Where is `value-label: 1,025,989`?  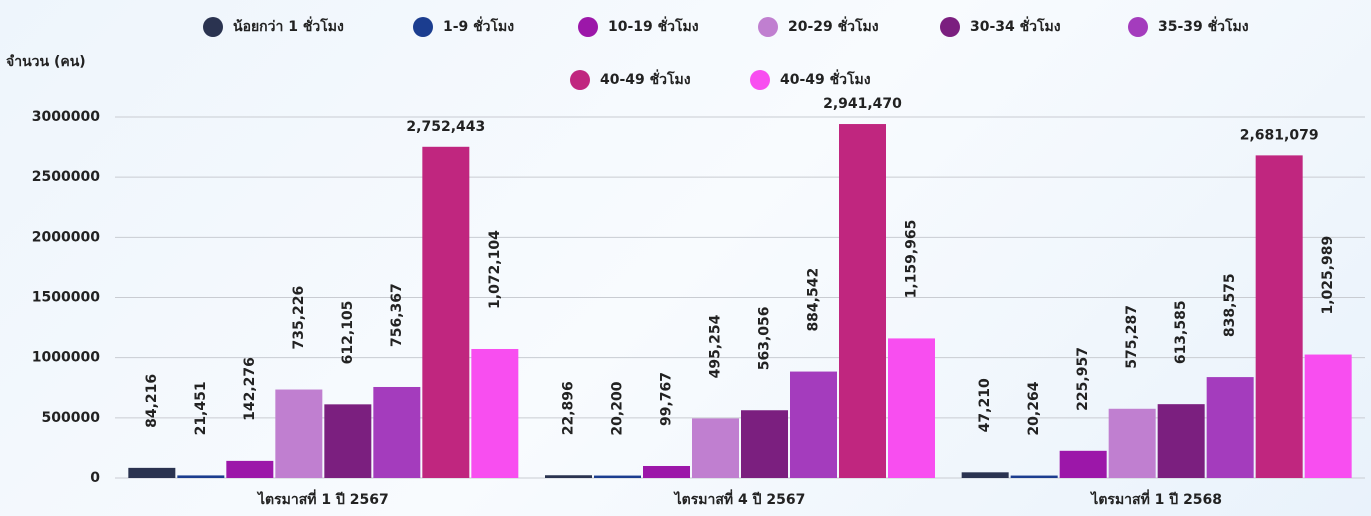 value-label: 1,025,989 is located at coordinates (1328, 275).